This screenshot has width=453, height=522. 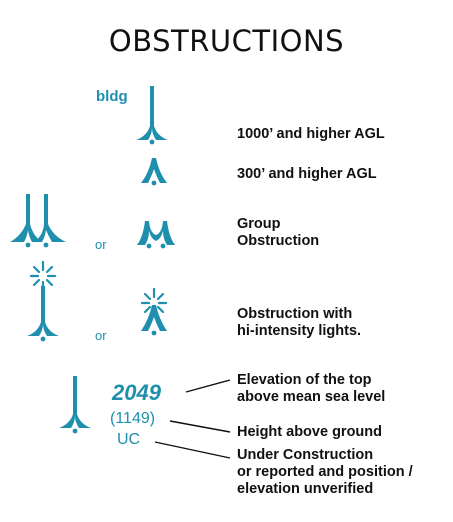 I want to click on bldg-label: bldg, so click(x=112, y=96).